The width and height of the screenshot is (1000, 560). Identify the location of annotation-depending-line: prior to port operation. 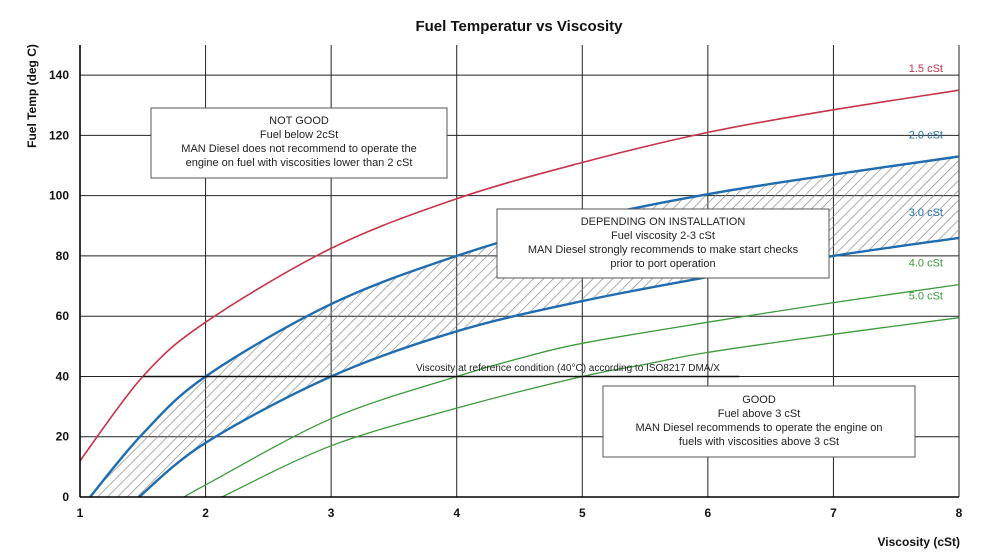
(662, 264).